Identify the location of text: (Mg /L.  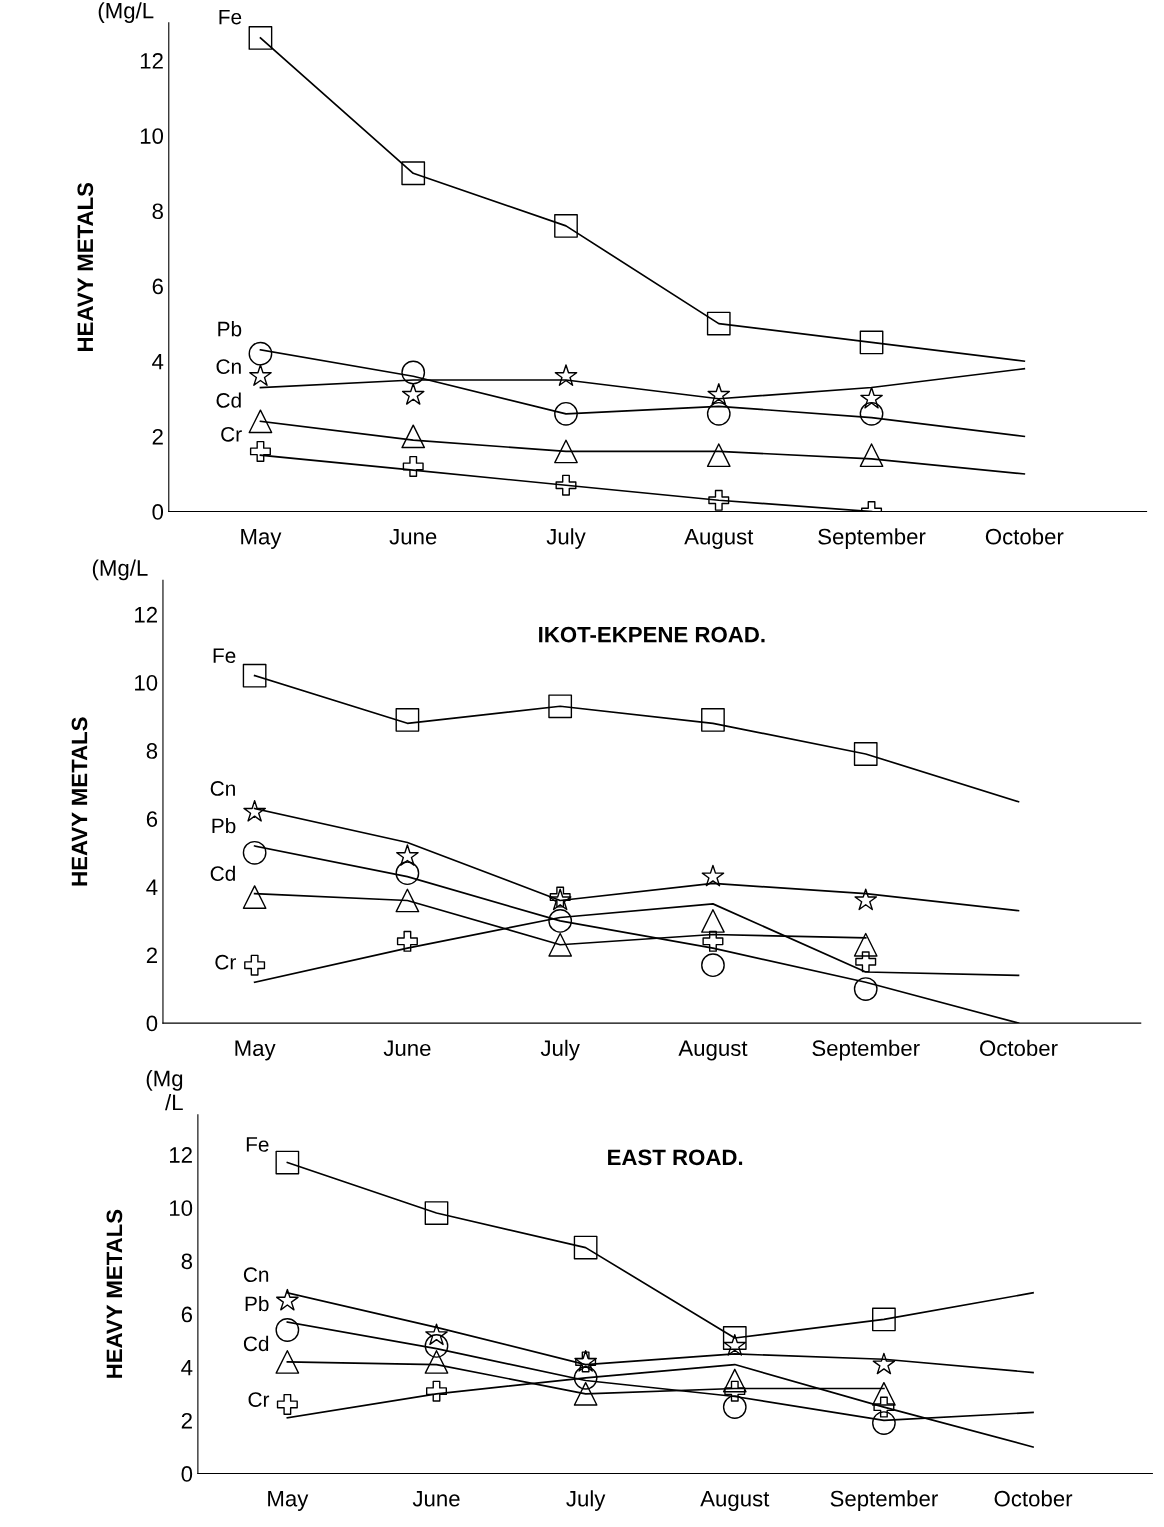
(164, 1090).